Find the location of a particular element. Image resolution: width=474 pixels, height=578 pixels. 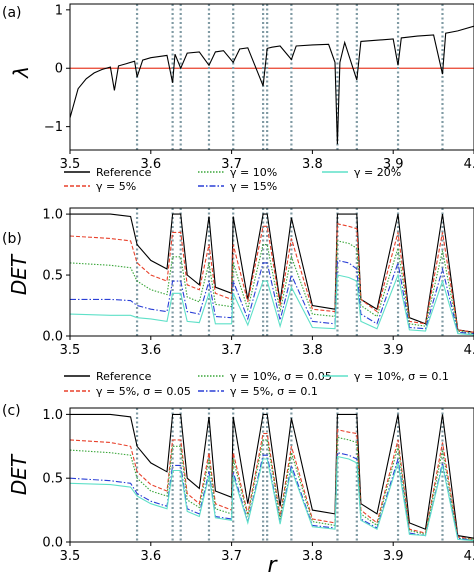

panel-c-legend-label-1: γ = 5%, σ = 0.05 is located at coordinates (143, 391).